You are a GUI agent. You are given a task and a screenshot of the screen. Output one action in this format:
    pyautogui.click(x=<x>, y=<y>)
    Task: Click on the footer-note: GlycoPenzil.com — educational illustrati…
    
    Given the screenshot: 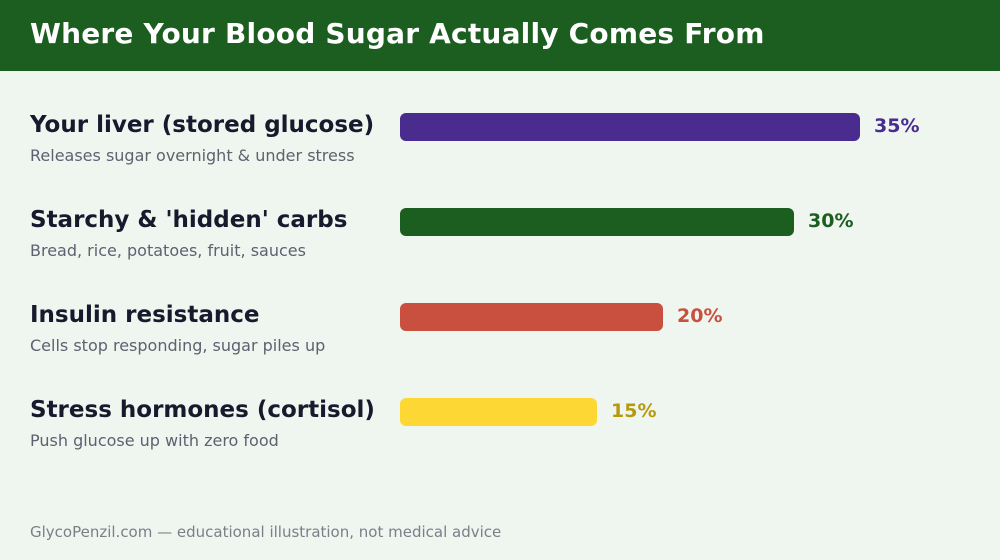 What is the action you would take?
    pyautogui.click(x=266, y=532)
    